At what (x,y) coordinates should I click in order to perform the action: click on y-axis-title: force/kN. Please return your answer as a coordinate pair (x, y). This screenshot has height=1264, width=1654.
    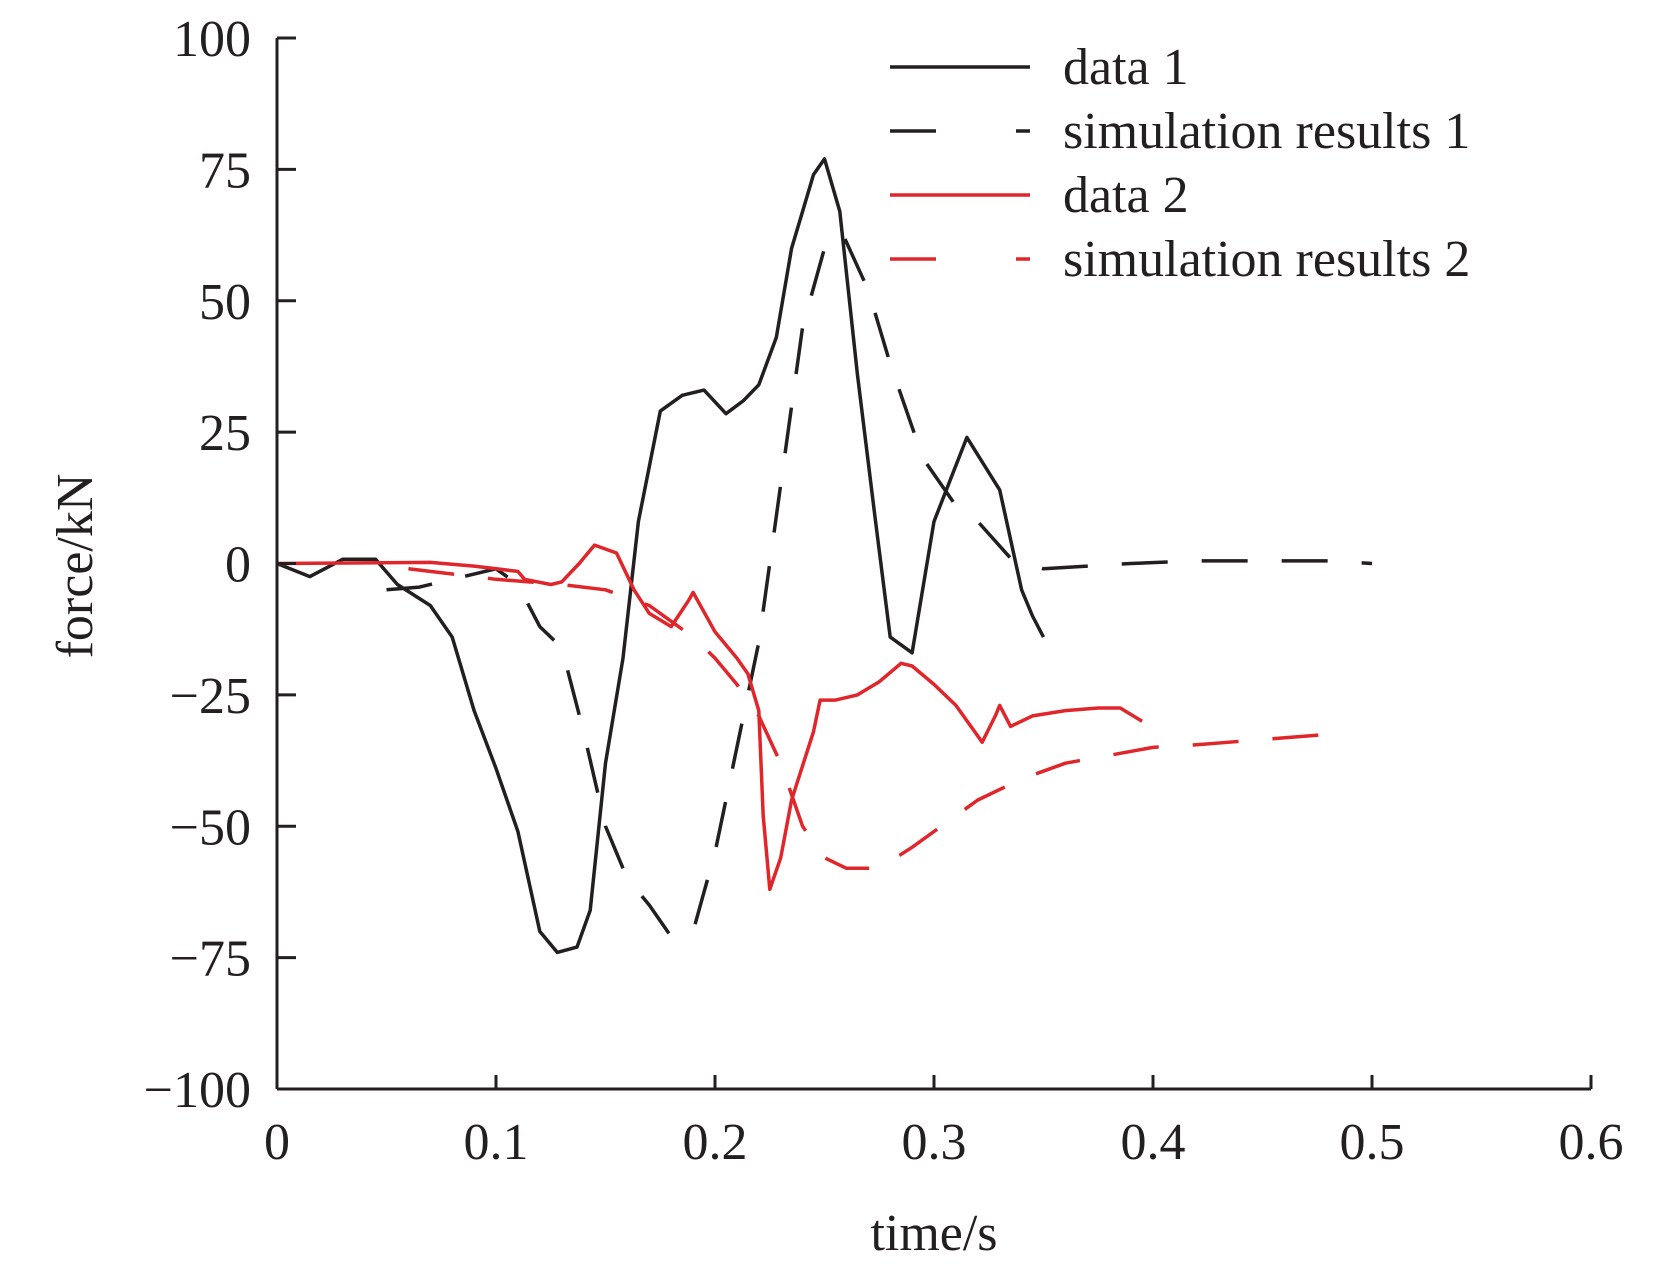
    Looking at the image, I should click on (75, 566).